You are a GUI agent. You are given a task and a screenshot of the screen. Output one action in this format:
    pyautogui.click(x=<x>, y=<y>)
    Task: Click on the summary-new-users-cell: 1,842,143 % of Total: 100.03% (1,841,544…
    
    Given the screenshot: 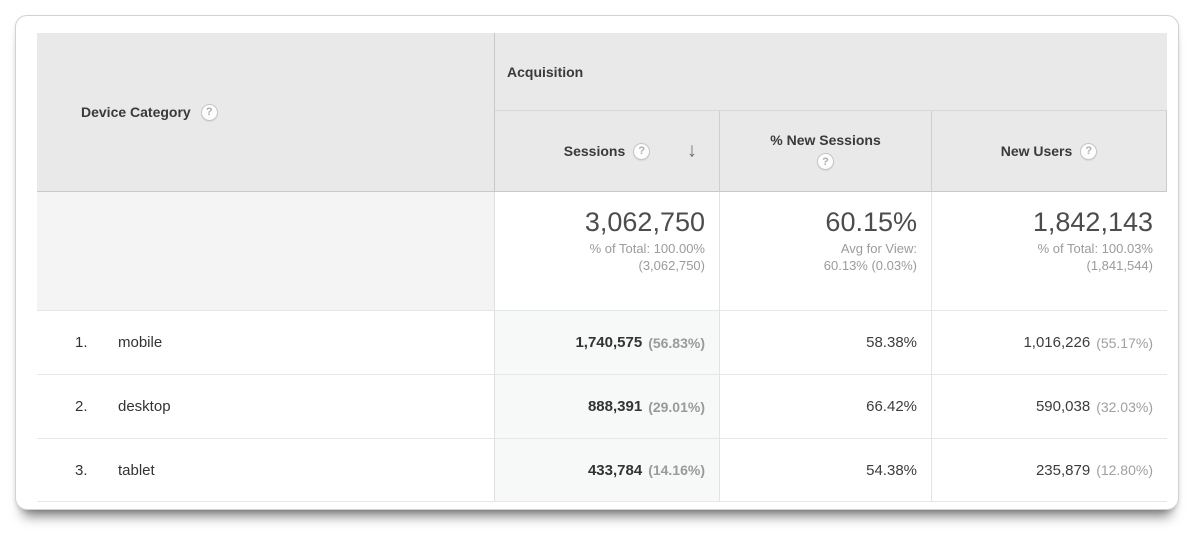 What is the action you would take?
    pyautogui.click(x=1049, y=251)
    